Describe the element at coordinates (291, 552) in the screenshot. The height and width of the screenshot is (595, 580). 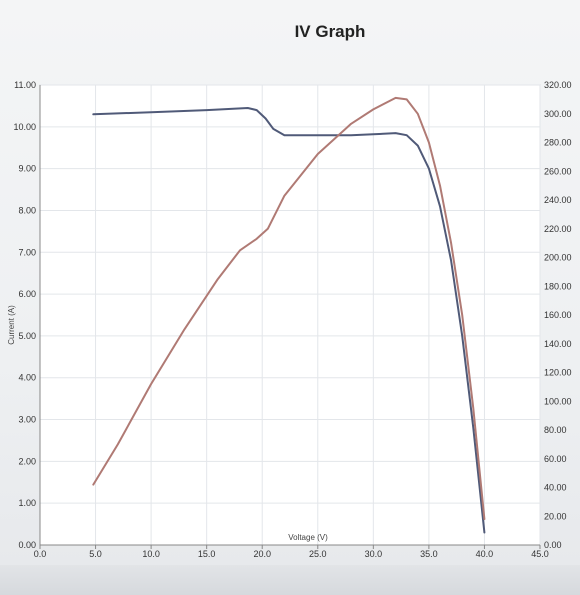
I see `x-ticks: 0.0 5.0 10.0 15.0 20.0 25.0 30.0 35.0 40.0 45.0` at that location.